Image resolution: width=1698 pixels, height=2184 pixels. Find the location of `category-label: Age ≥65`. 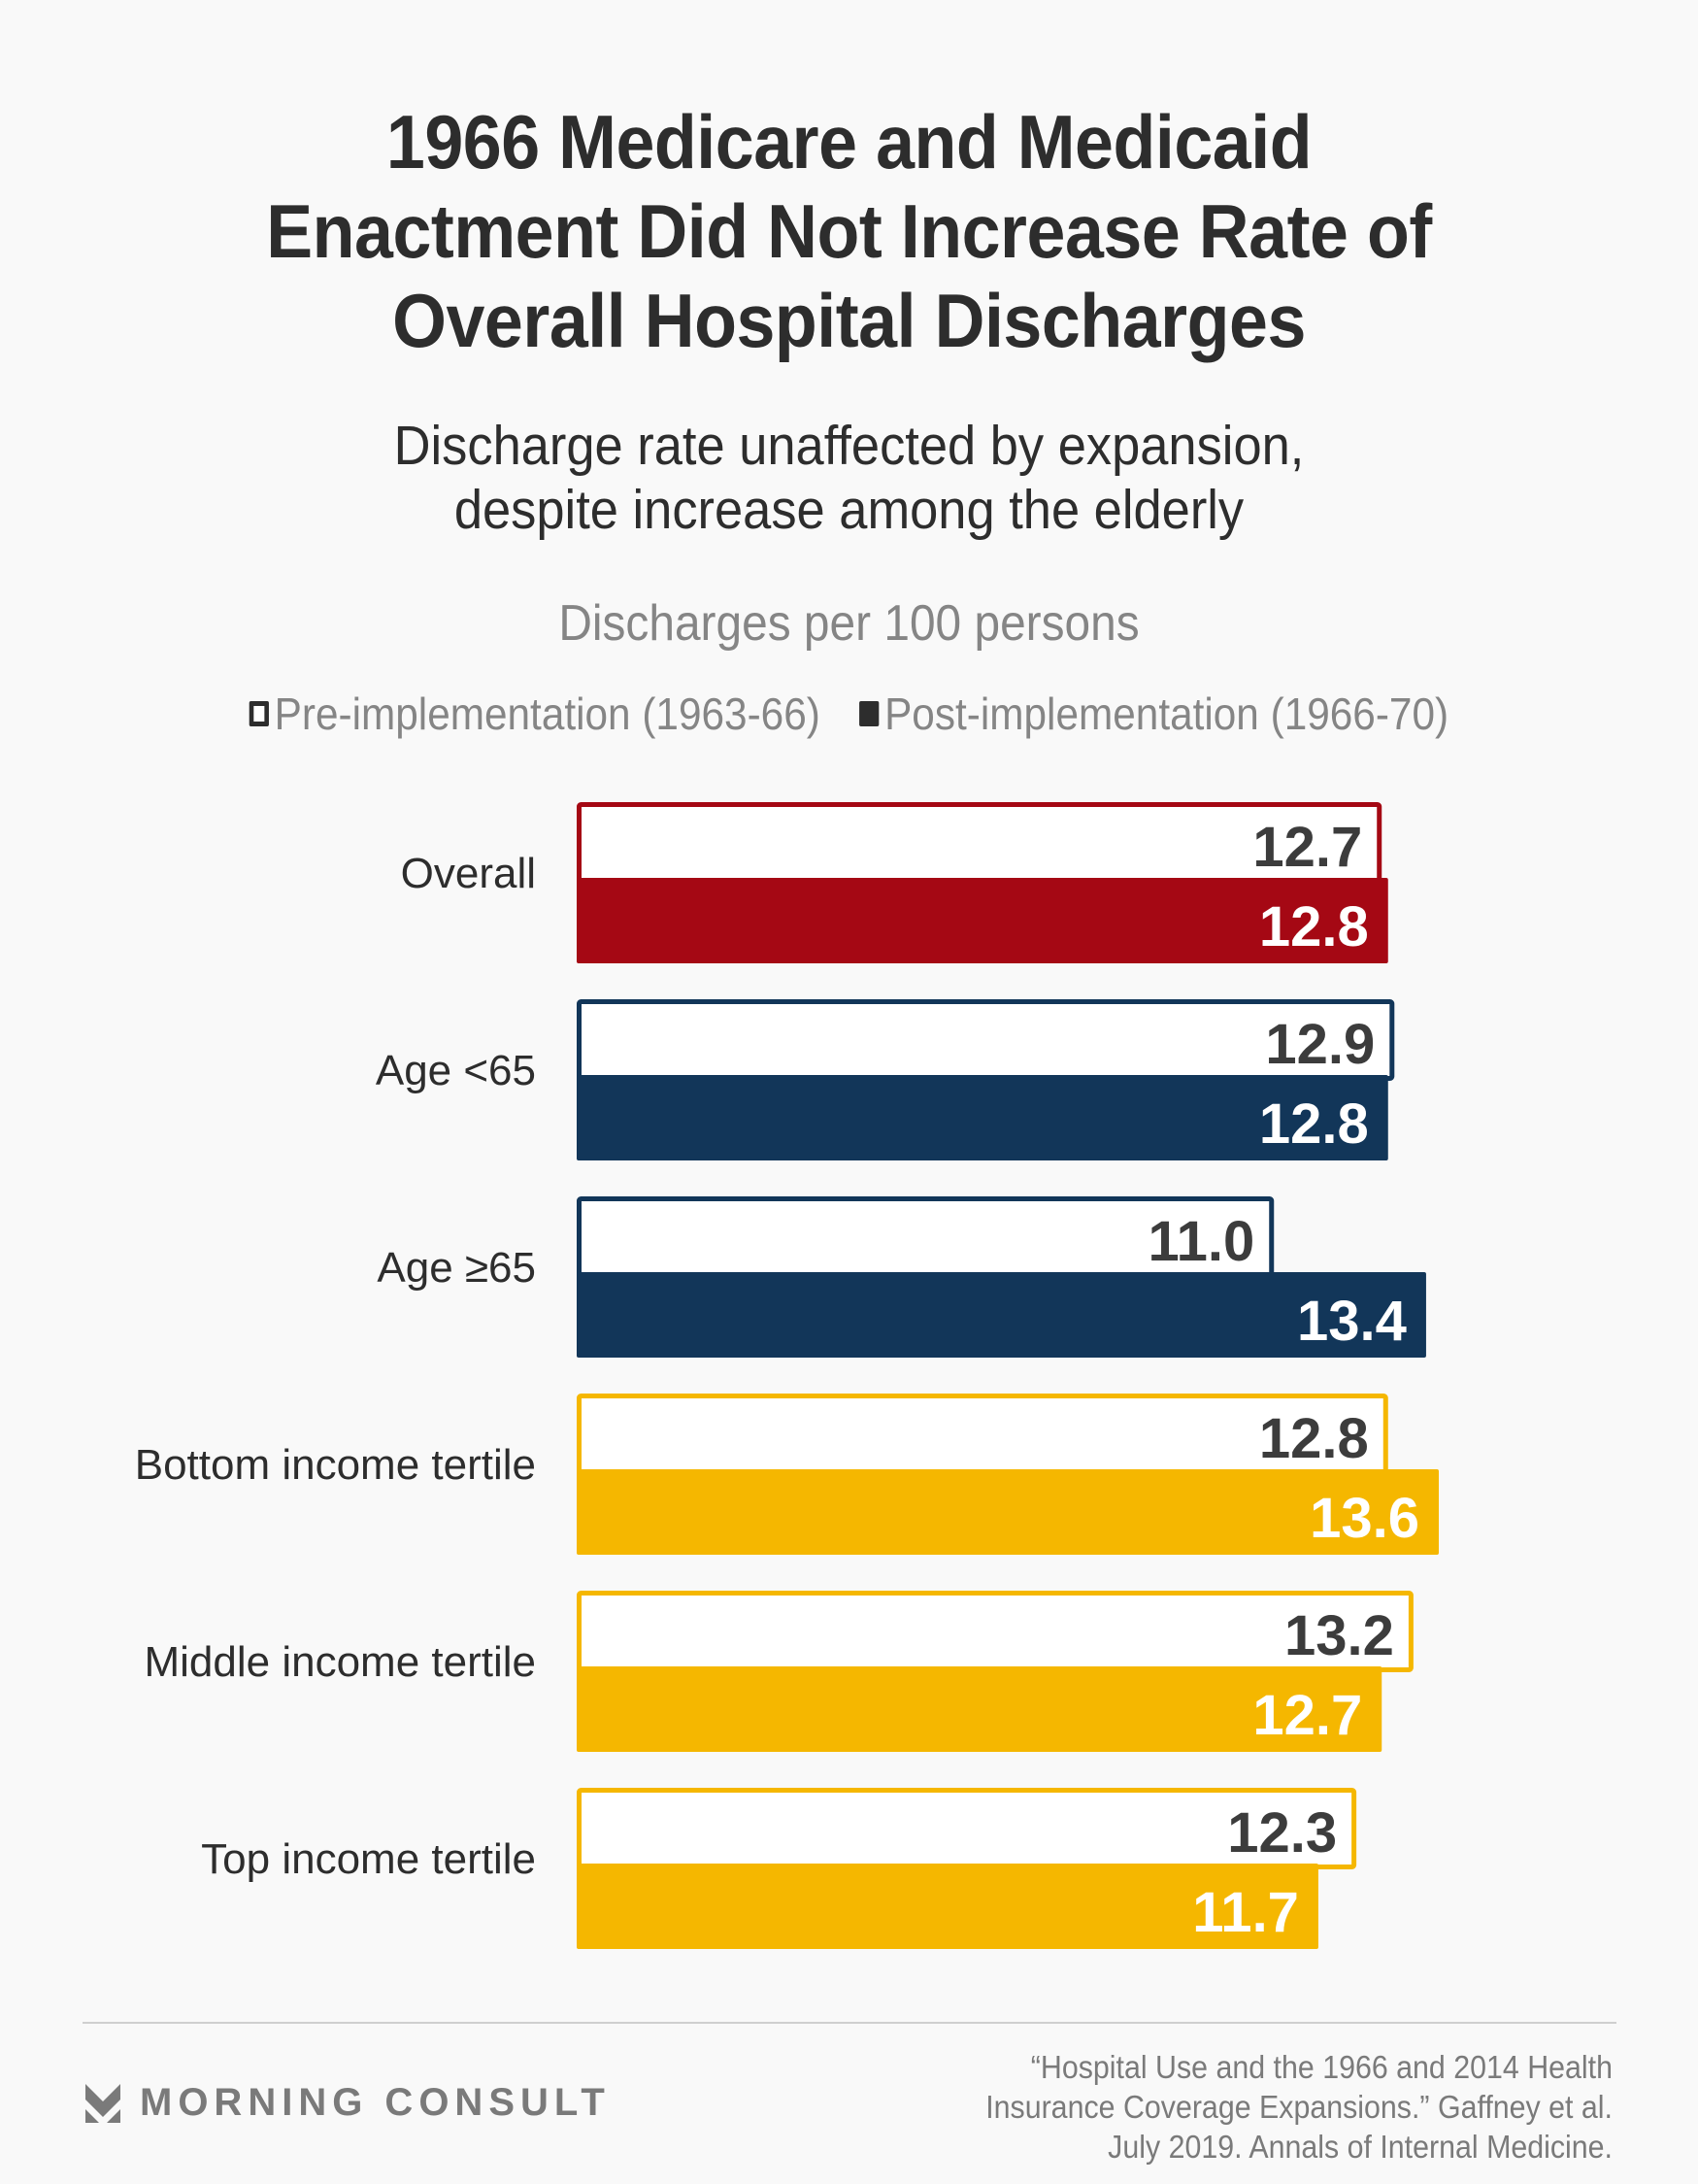

category-label: Age ≥65 is located at coordinates (457, 1268).